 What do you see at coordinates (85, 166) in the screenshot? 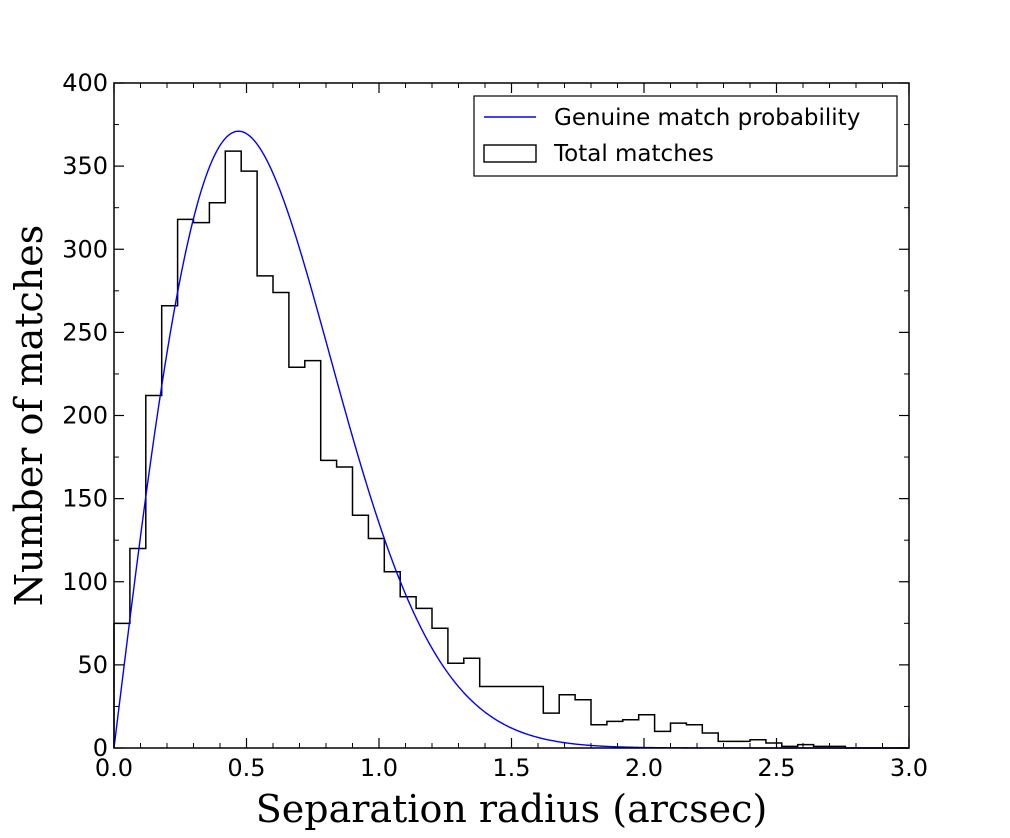
I see `y-tick-label: 350` at bounding box center [85, 166].